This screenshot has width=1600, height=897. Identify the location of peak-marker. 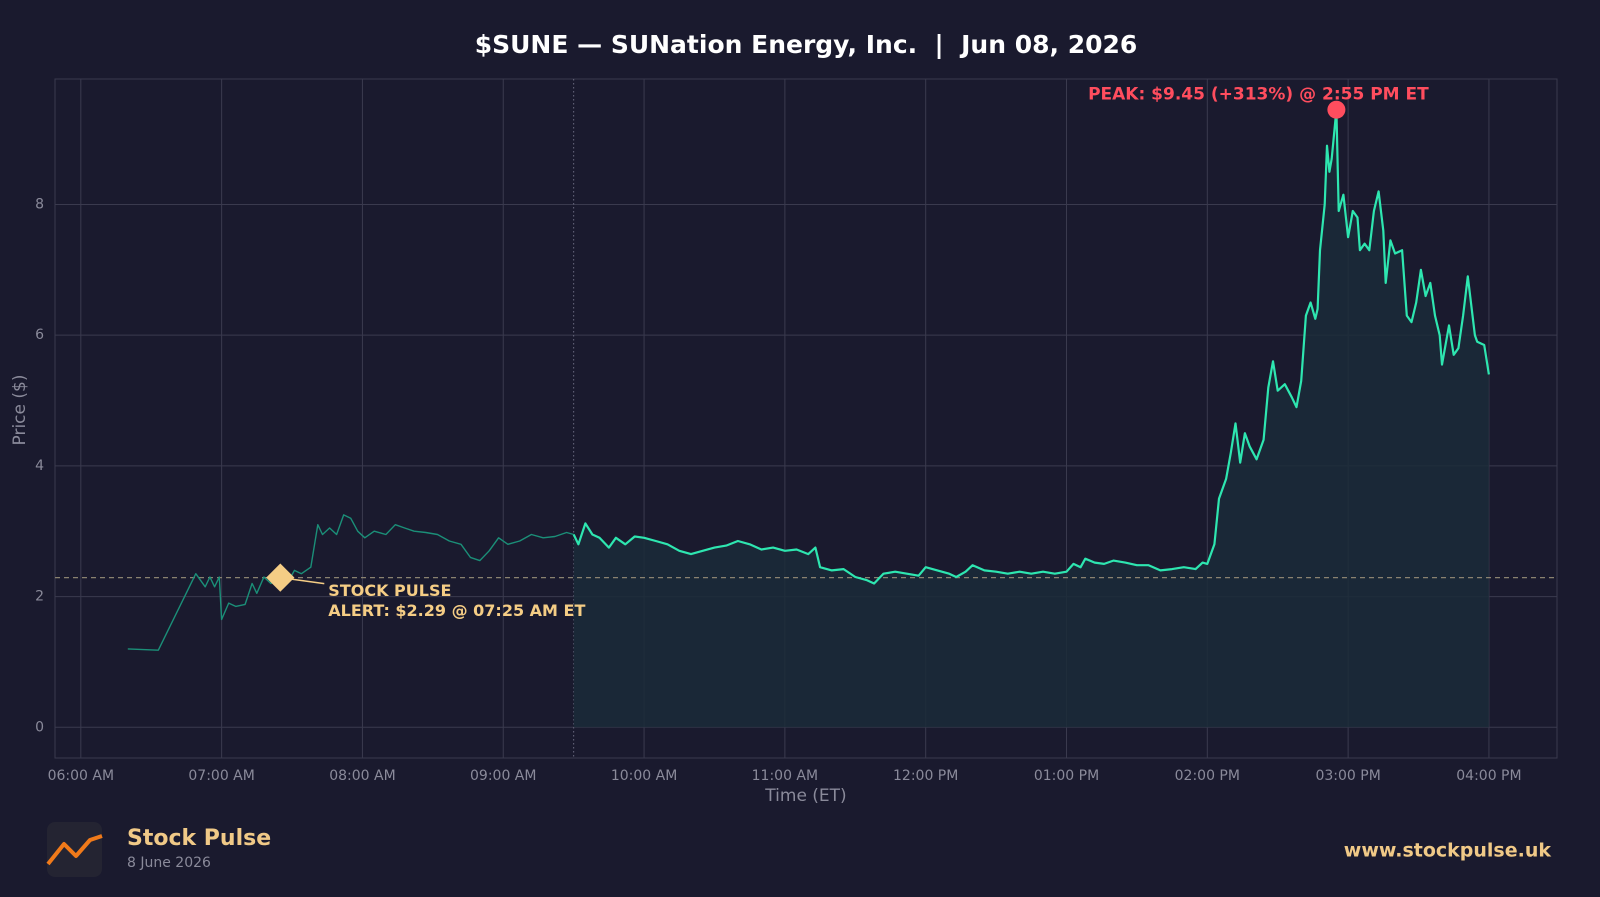
(1336, 109).